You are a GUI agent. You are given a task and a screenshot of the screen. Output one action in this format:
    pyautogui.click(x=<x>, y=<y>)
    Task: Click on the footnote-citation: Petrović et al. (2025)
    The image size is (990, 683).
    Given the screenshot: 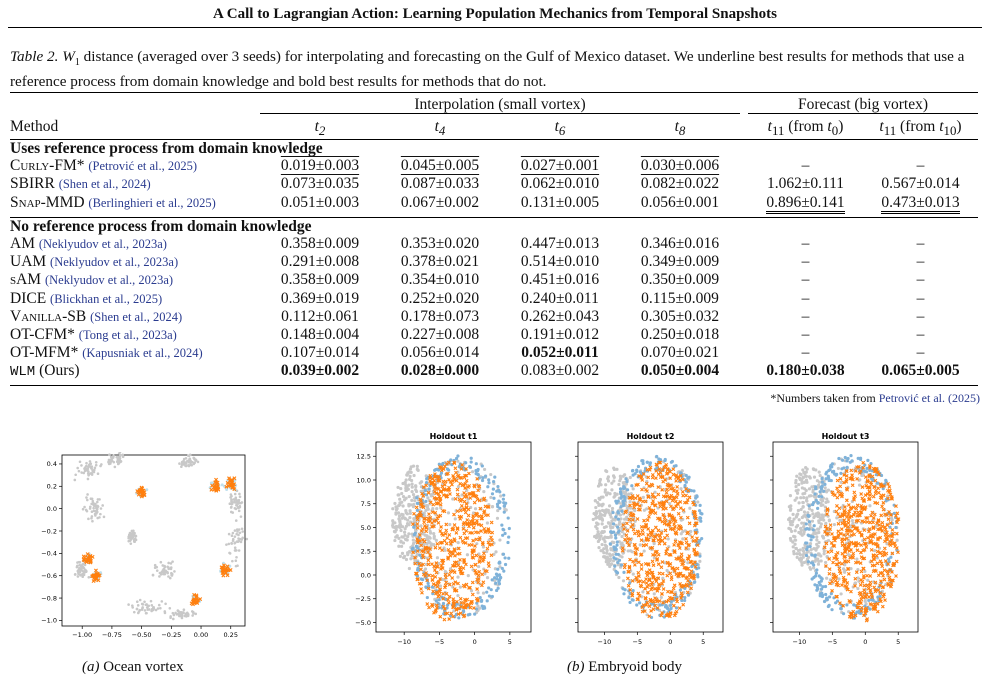 What is the action you would take?
    pyautogui.click(x=929, y=398)
    